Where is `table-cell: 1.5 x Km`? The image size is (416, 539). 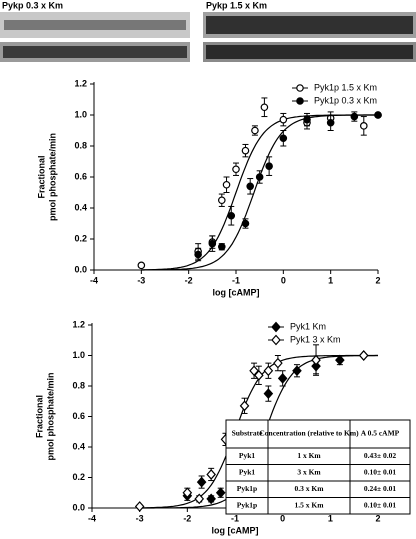 table-cell: 1.5 x Km is located at coordinates (310, 504).